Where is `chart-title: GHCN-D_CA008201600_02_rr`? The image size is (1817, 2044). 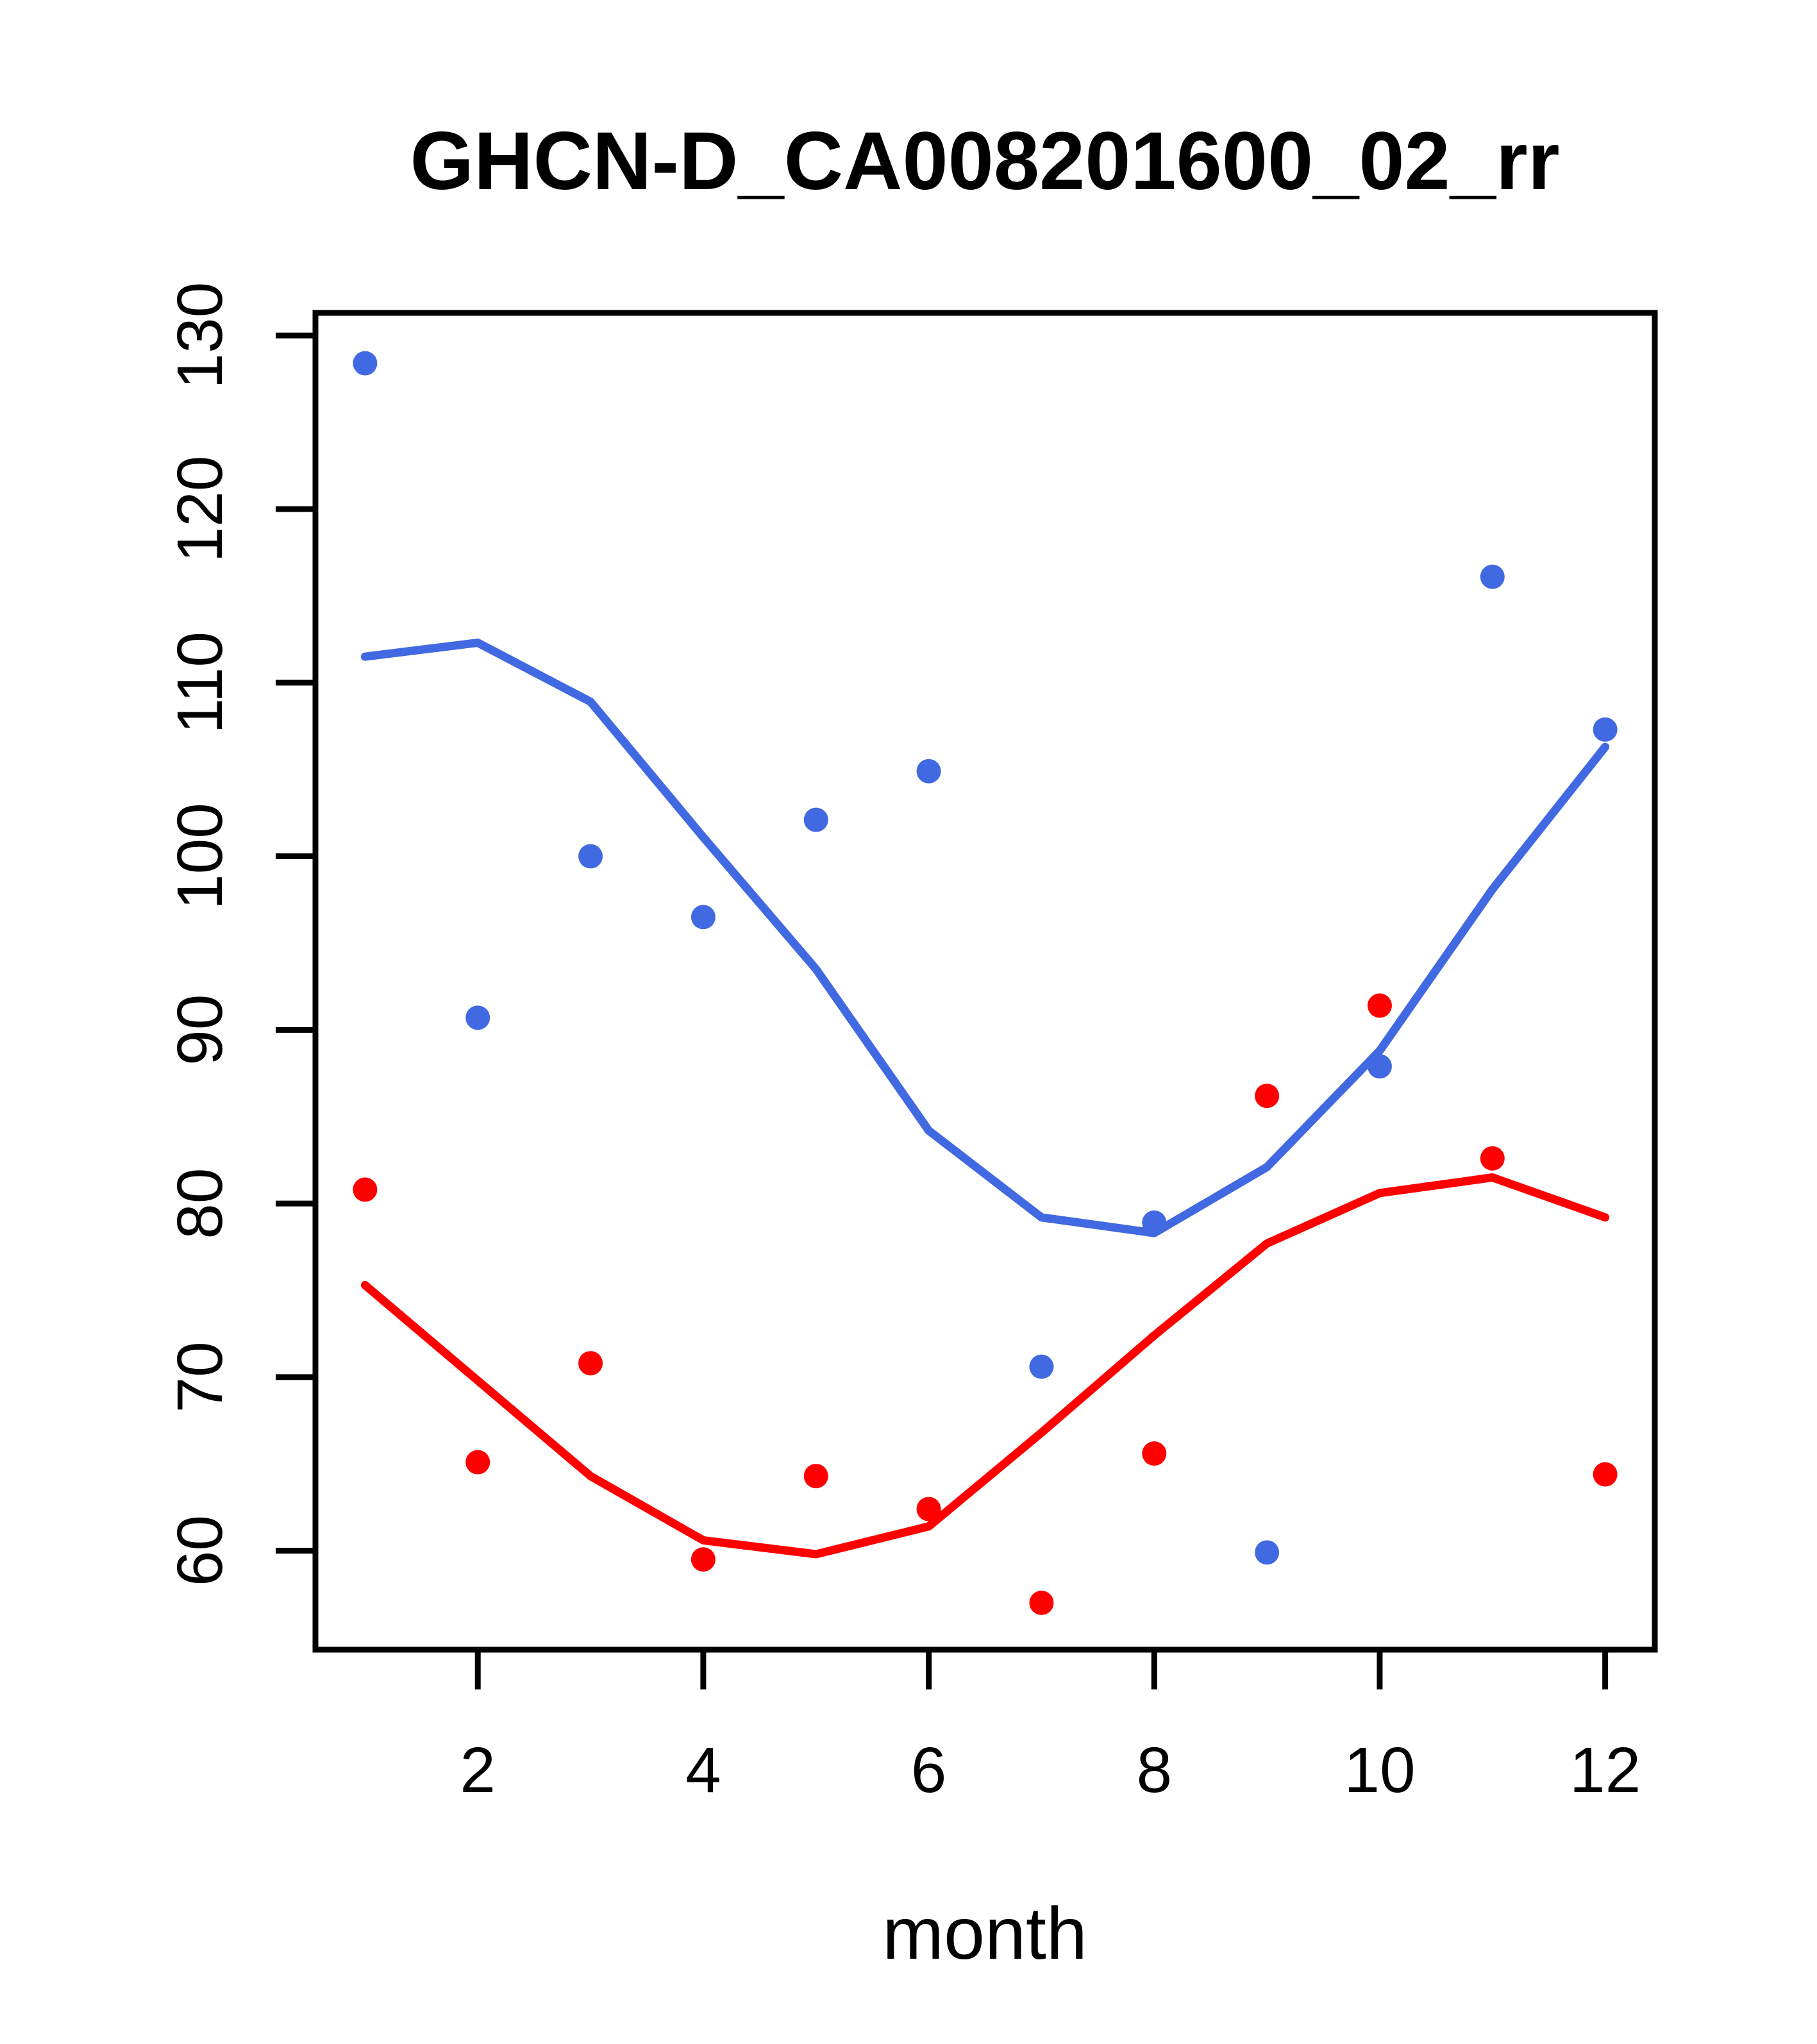 chart-title: GHCN-D_CA008201600_02_rr is located at coordinates (984, 161).